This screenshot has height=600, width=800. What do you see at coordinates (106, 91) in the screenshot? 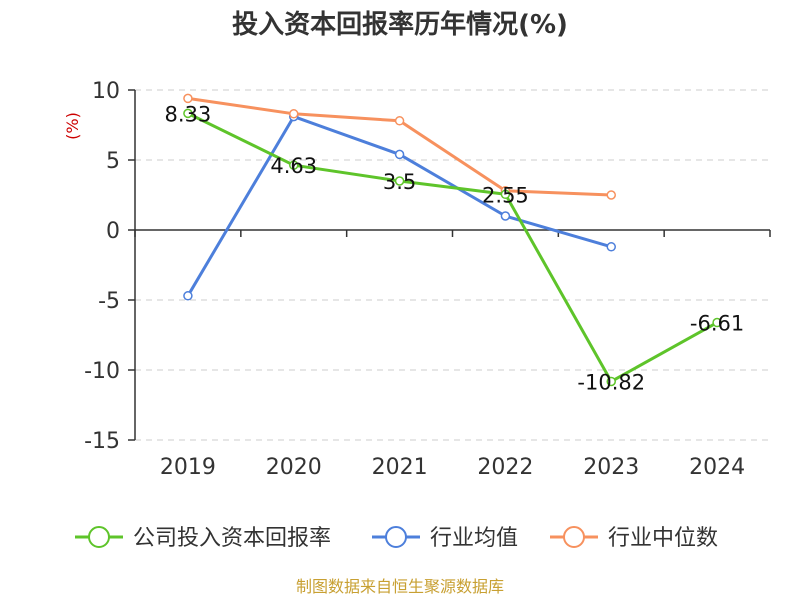
I see `y-tick-label: 10` at bounding box center [106, 91].